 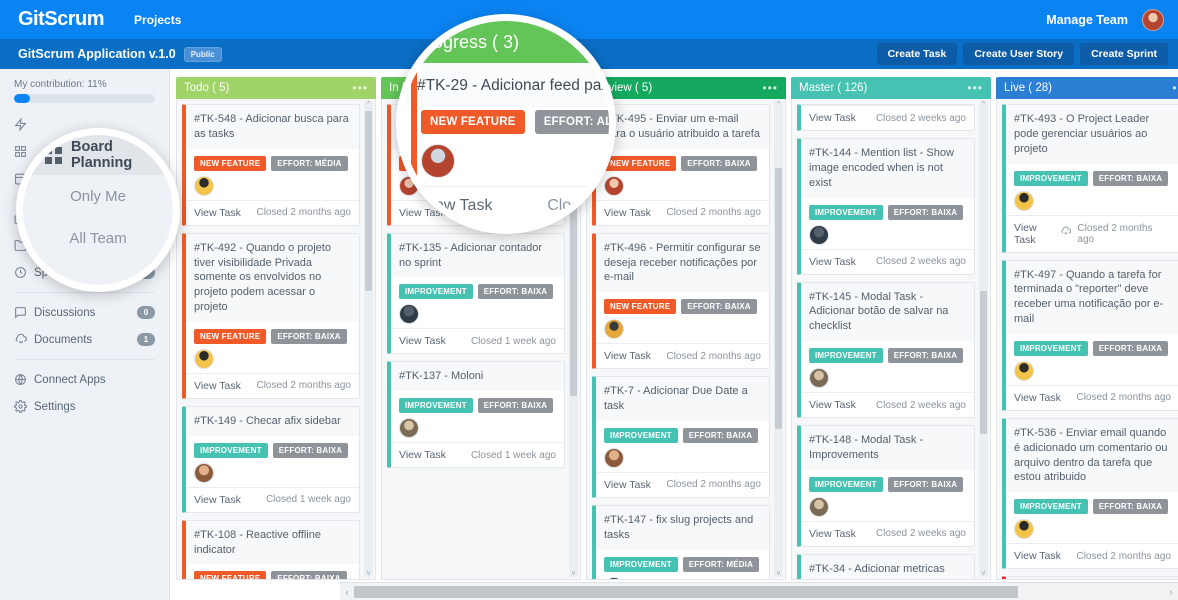 I want to click on lens-only-me-item: Only Me, so click(x=98, y=196).